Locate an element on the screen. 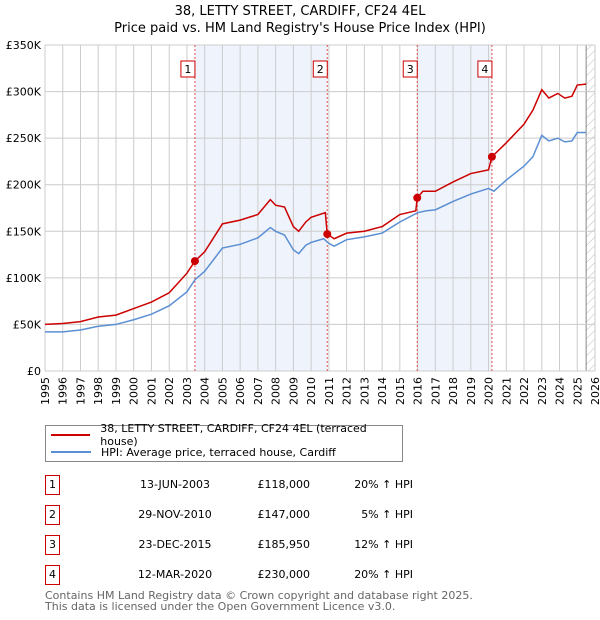 Image resolution: width=600 pixels, height=620 pixels. x-tick-label: 2016 is located at coordinates (418, 391).